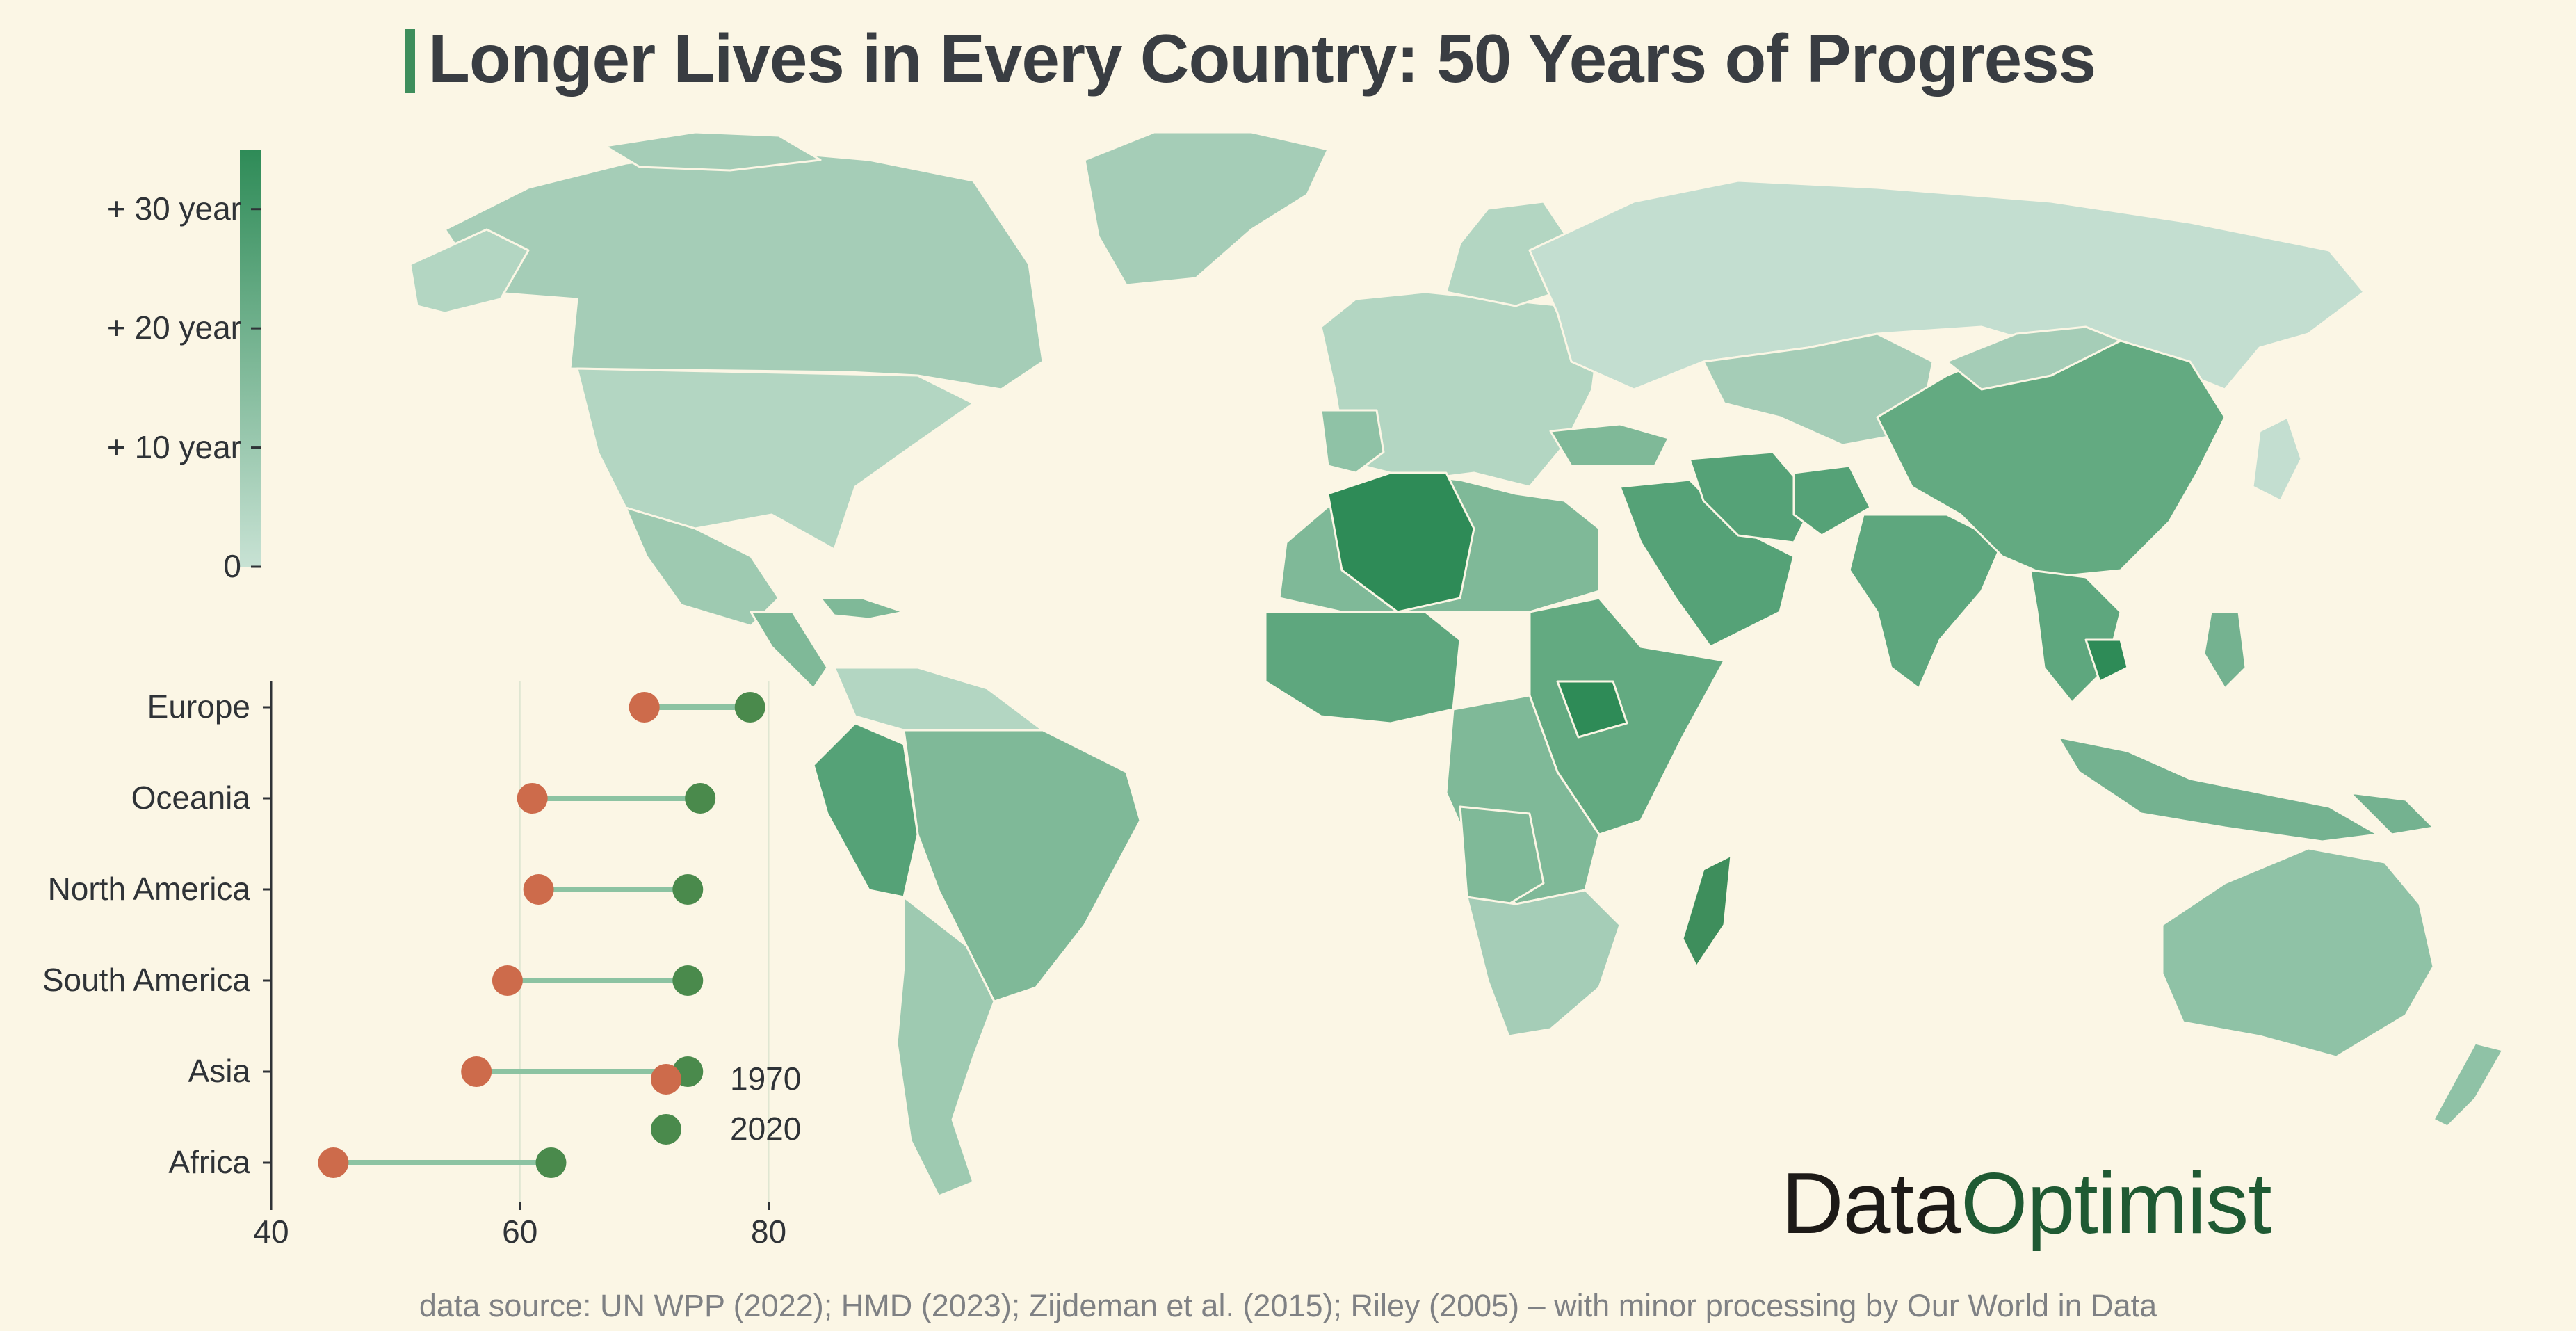 This screenshot has width=2576, height=1331. I want to click on map-region-caribbean, so click(862, 608).